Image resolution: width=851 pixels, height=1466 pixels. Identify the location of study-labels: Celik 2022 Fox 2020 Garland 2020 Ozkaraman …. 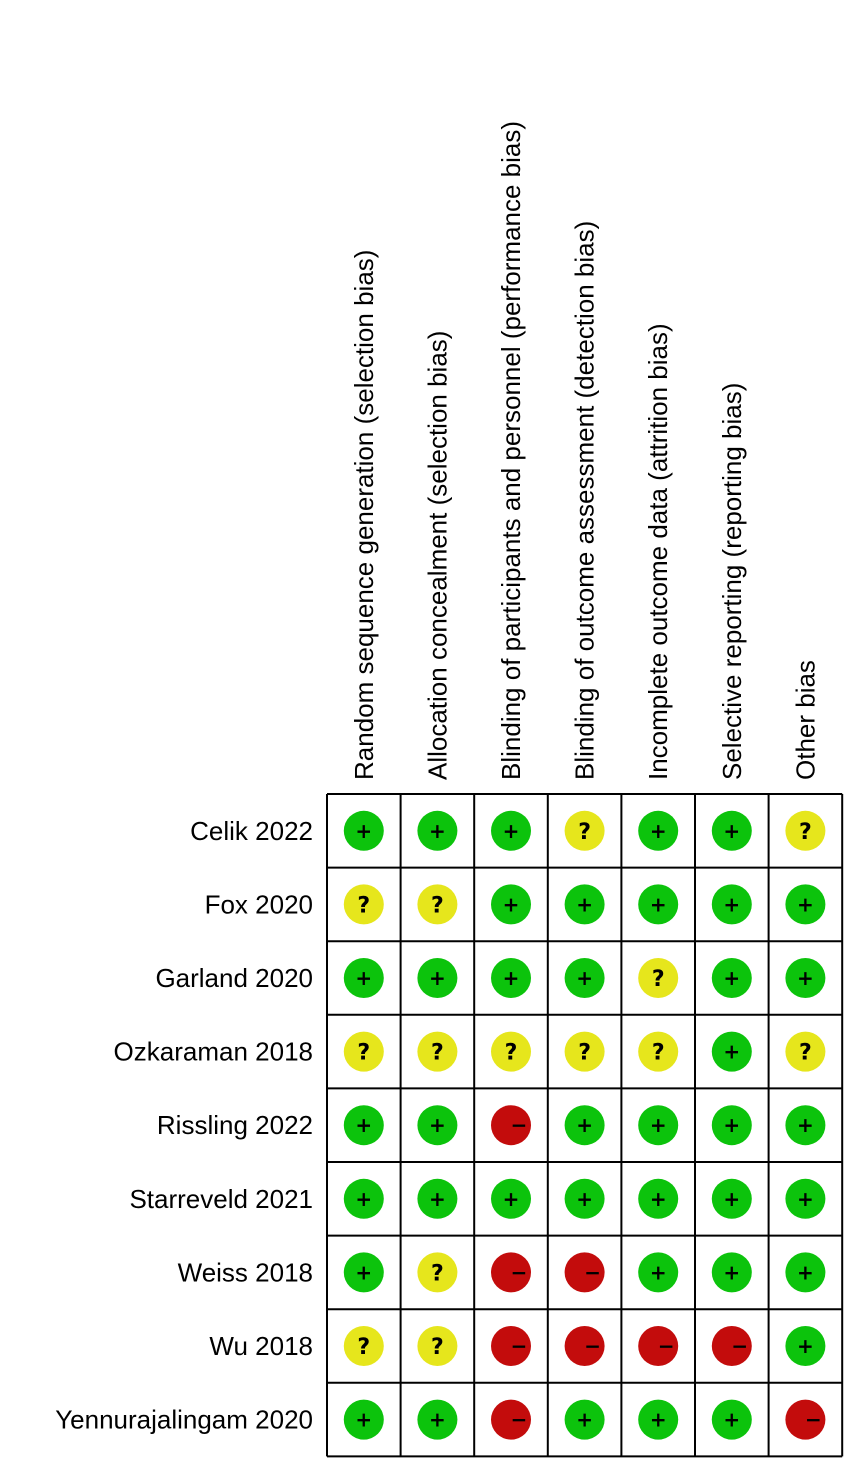
(184, 1125).